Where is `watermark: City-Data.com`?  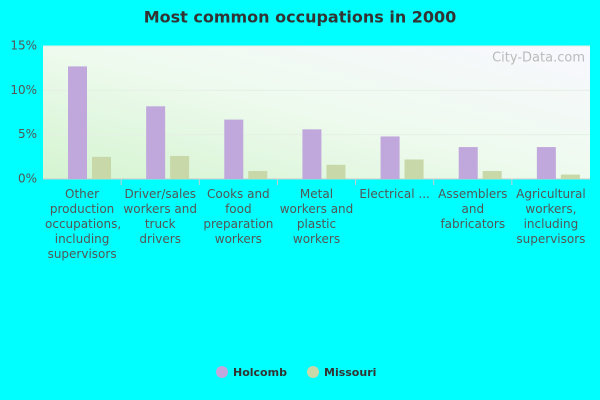
watermark: City-Data.com is located at coordinates (538, 58).